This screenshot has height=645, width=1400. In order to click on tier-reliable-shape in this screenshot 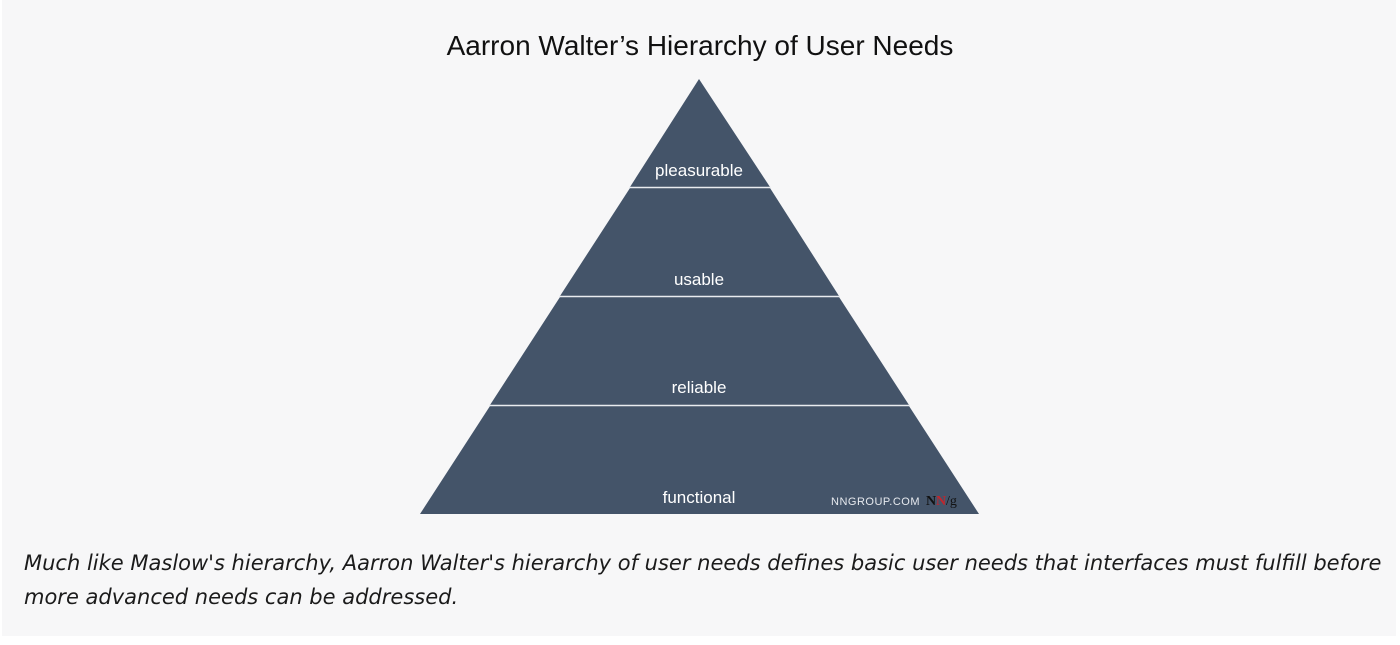, I will do `click(699, 351)`.